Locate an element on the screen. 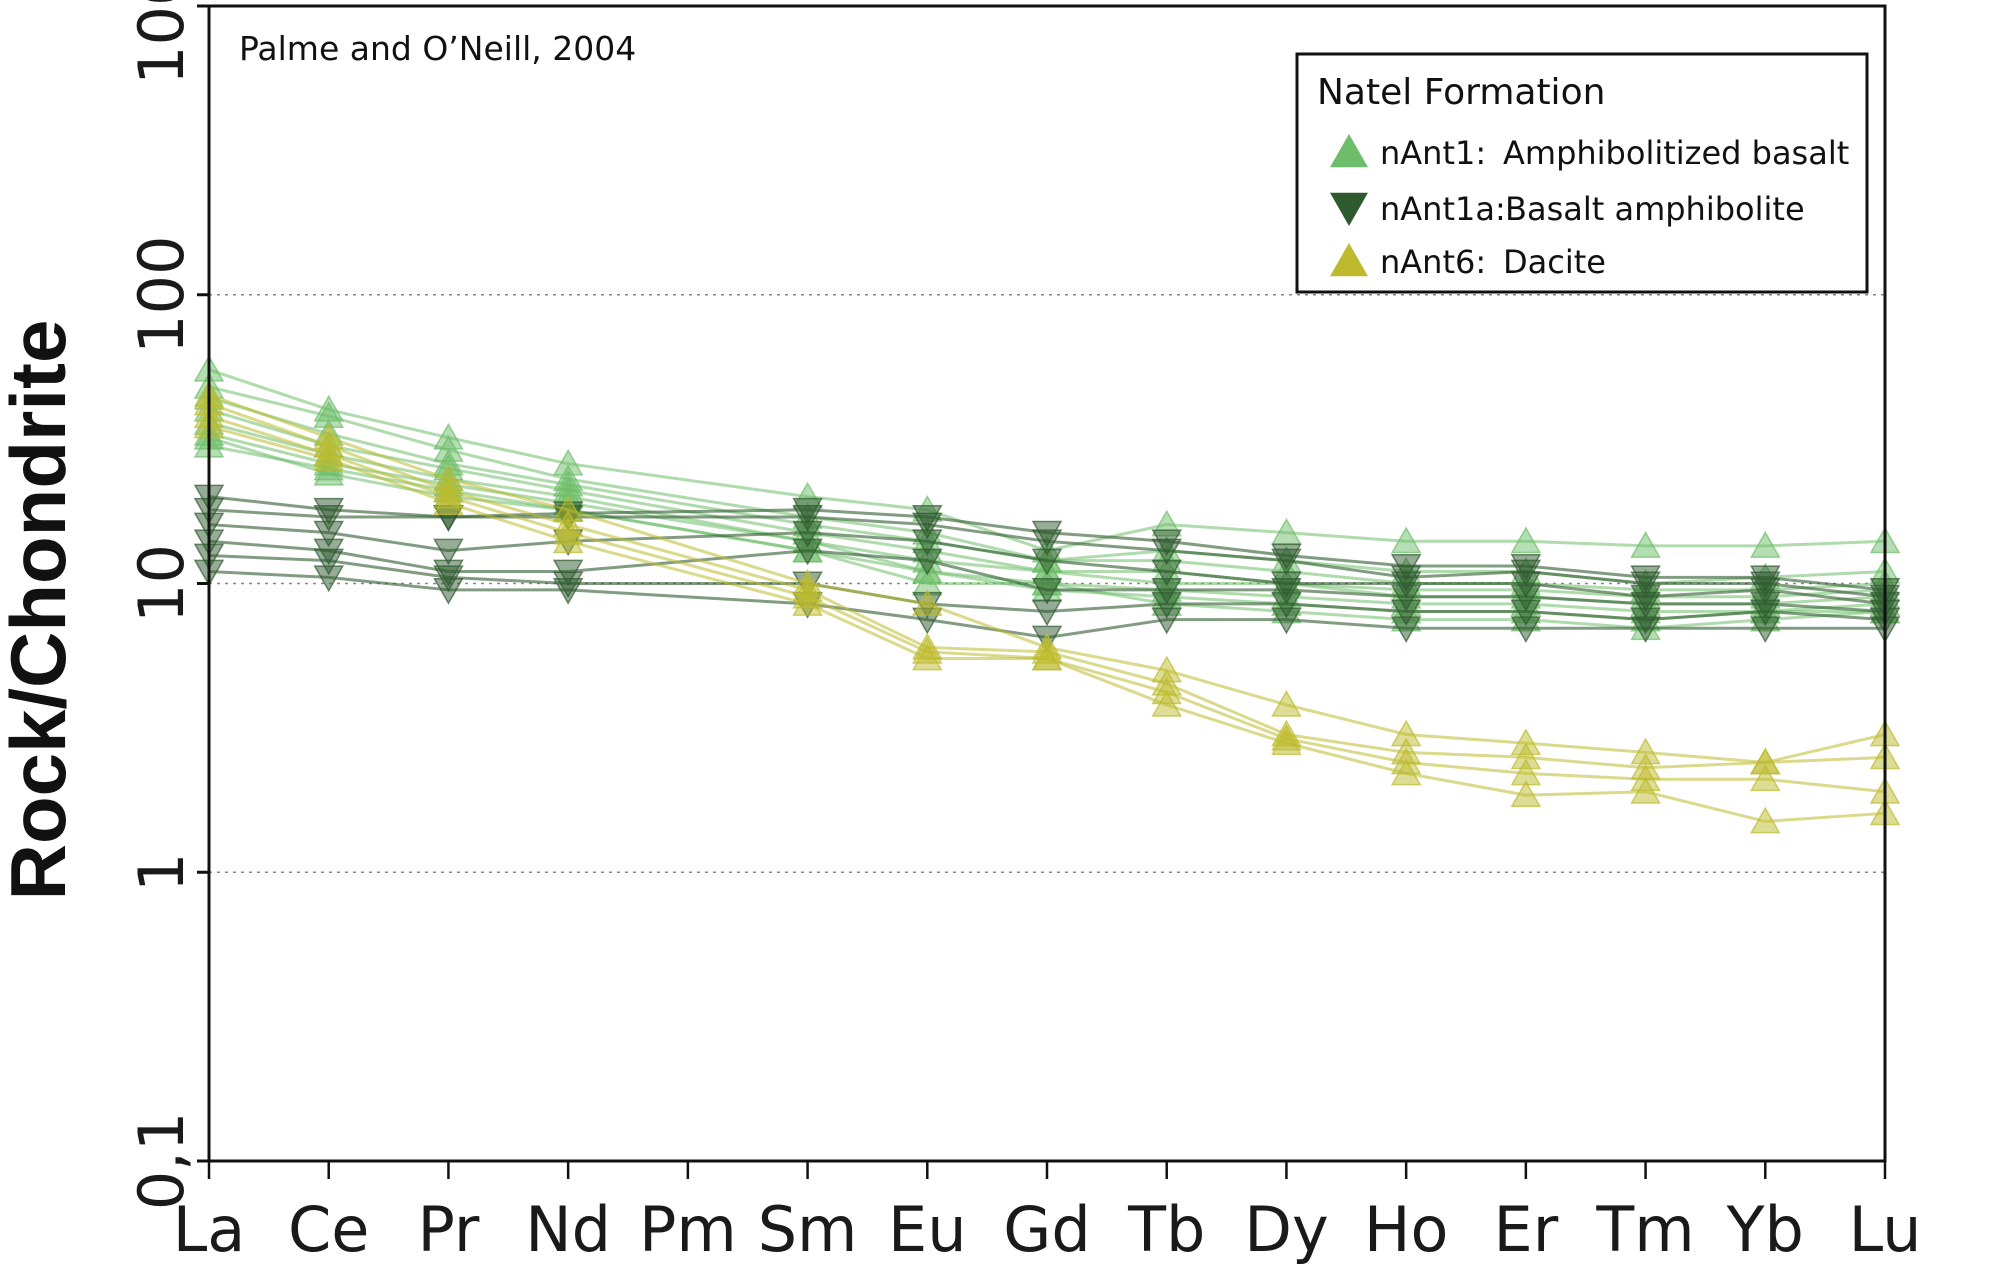 Image resolution: width=2000 pixels, height=1264 pixels. x-tick-label-yb: Yb is located at coordinates (1765, 1228).